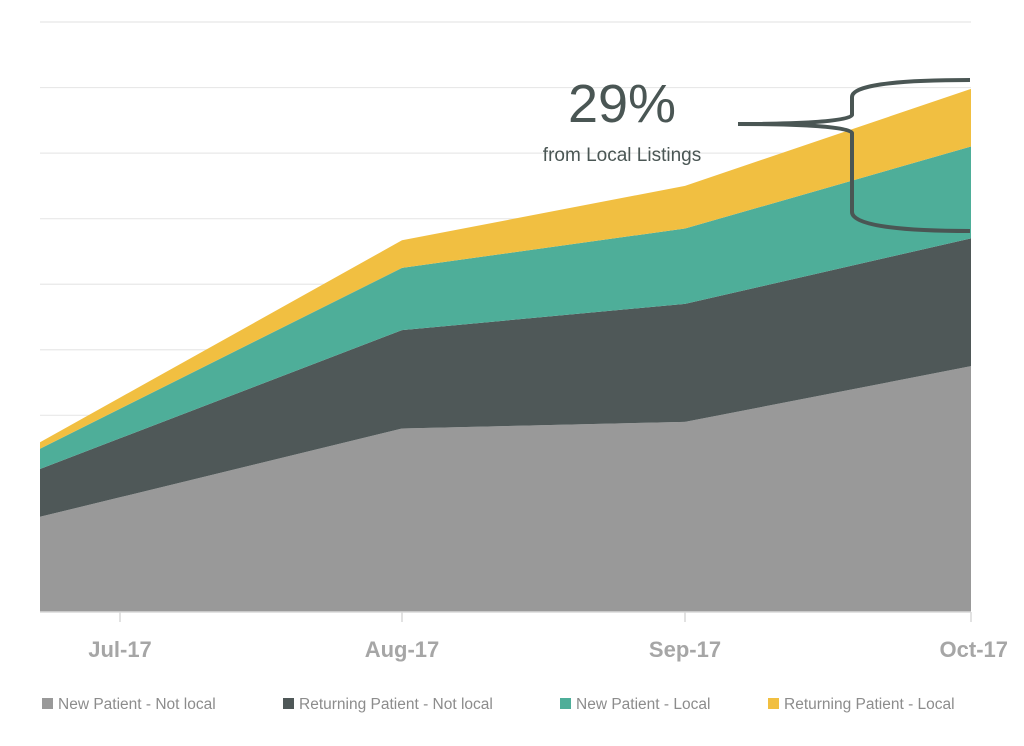 The height and width of the screenshot is (746, 1024). Describe the element at coordinates (402, 649) in the screenshot. I see `x-tick-label: Aug-17` at that location.